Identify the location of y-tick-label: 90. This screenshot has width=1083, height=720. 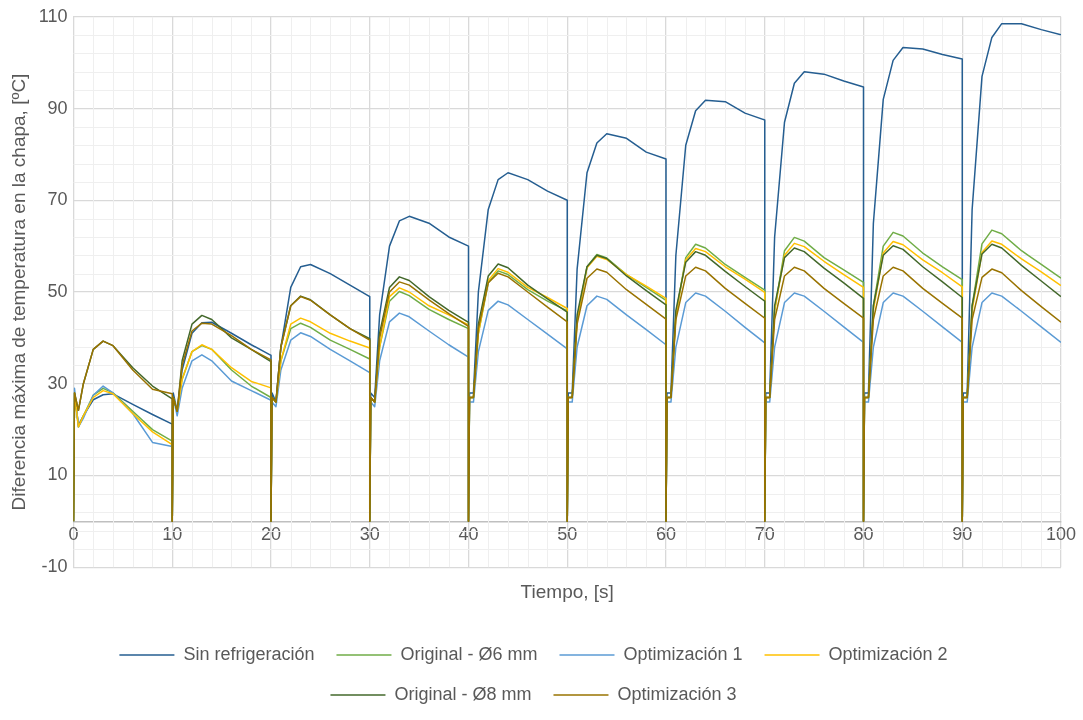
(57, 107).